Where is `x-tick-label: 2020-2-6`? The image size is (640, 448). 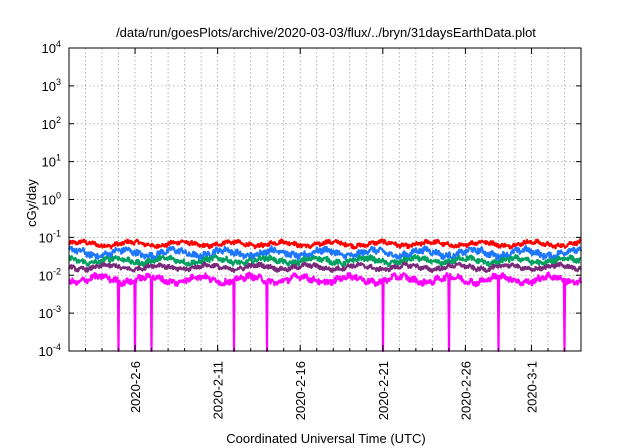 x-tick-label: 2020-2-6 is located at coordinates (135, 387).